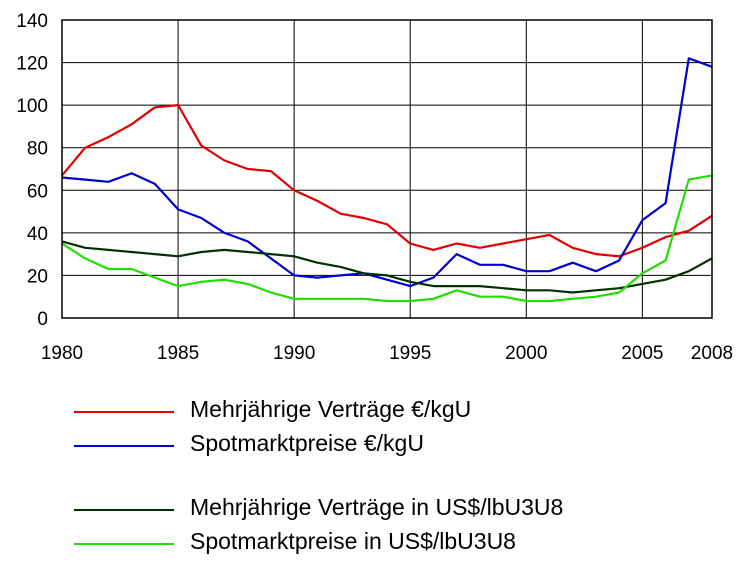  I want to click on legend-item-series-2: Spotmarktpreise €/kgU, so click(394, 445).